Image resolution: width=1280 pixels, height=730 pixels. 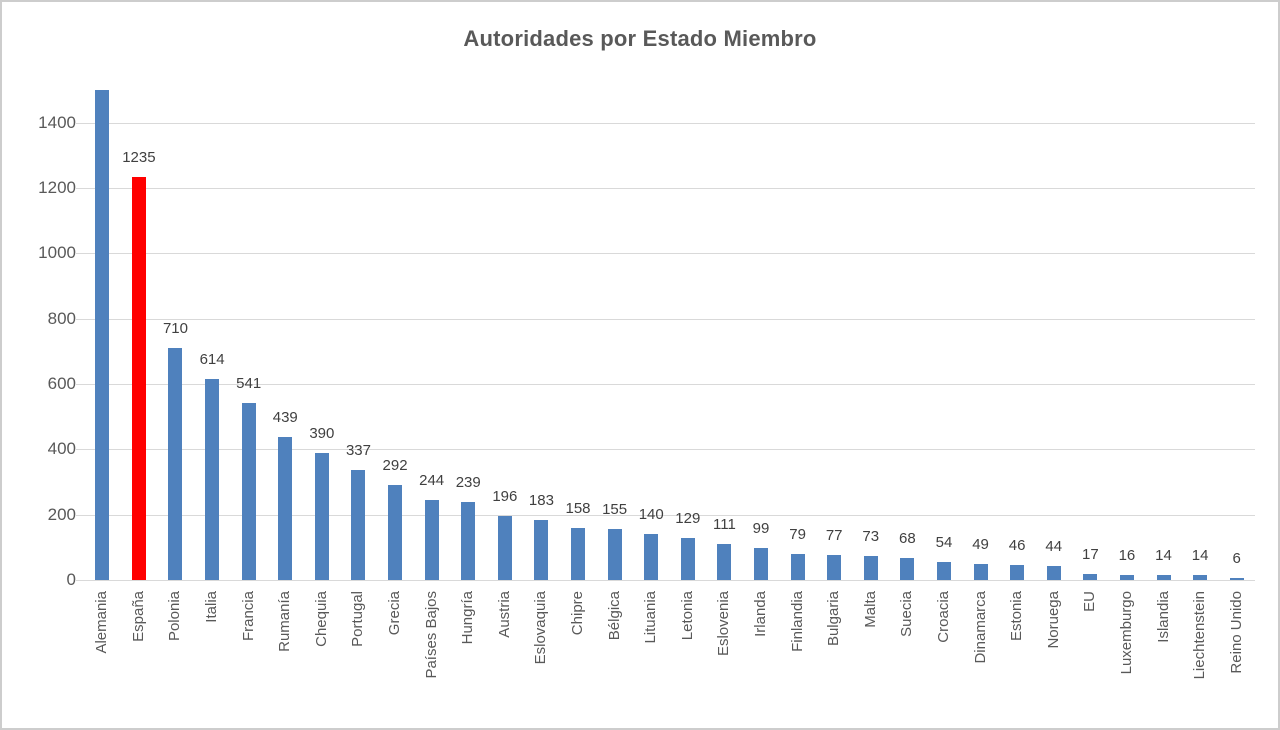 I want to click on value-label-bulgaria: 77, so click(x=834, y=535).